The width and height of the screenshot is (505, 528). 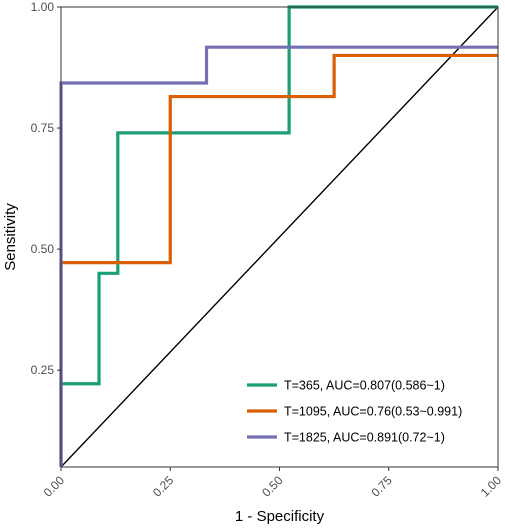 What do you see at coordinates (43, 249) in the screenshot?
I see `y-tick-label: 0.50` at bounding box center [43, 249].